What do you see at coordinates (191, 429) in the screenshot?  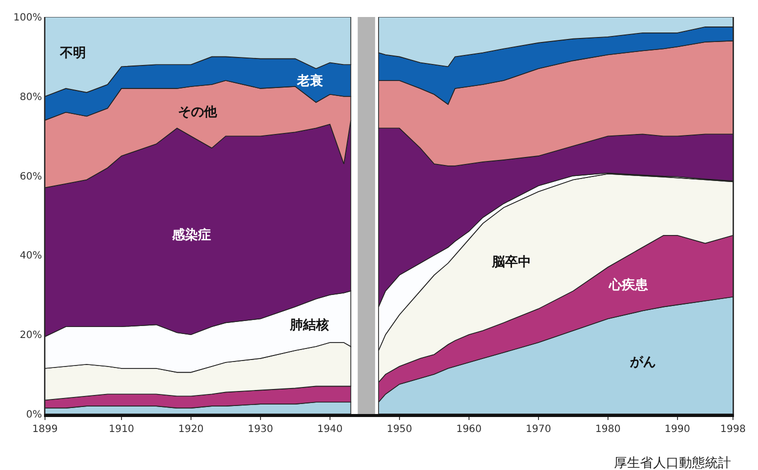 I see `x-tick-label: 1920` at bounding box center [191, 429].